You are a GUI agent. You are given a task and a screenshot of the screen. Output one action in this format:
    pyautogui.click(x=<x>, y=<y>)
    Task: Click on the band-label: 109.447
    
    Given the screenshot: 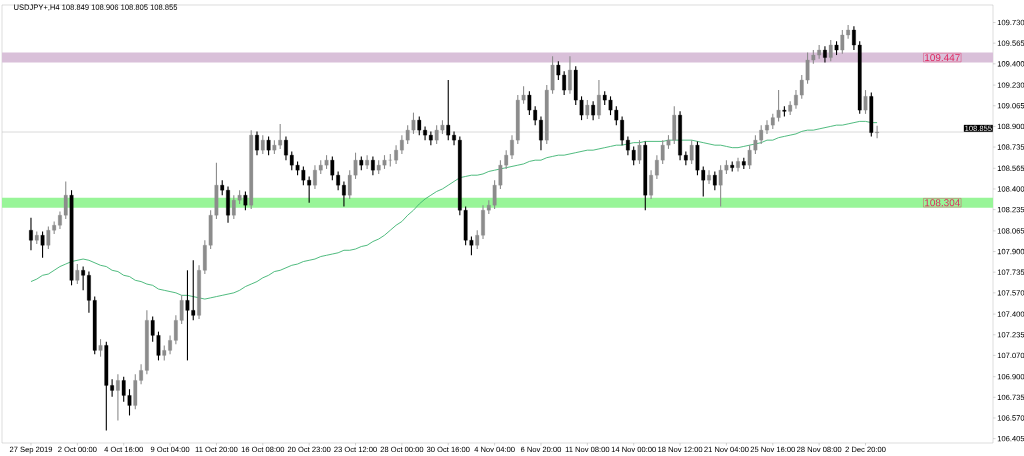 What is the action you would take?
    pyautogui.click(x=942, y=58)
    